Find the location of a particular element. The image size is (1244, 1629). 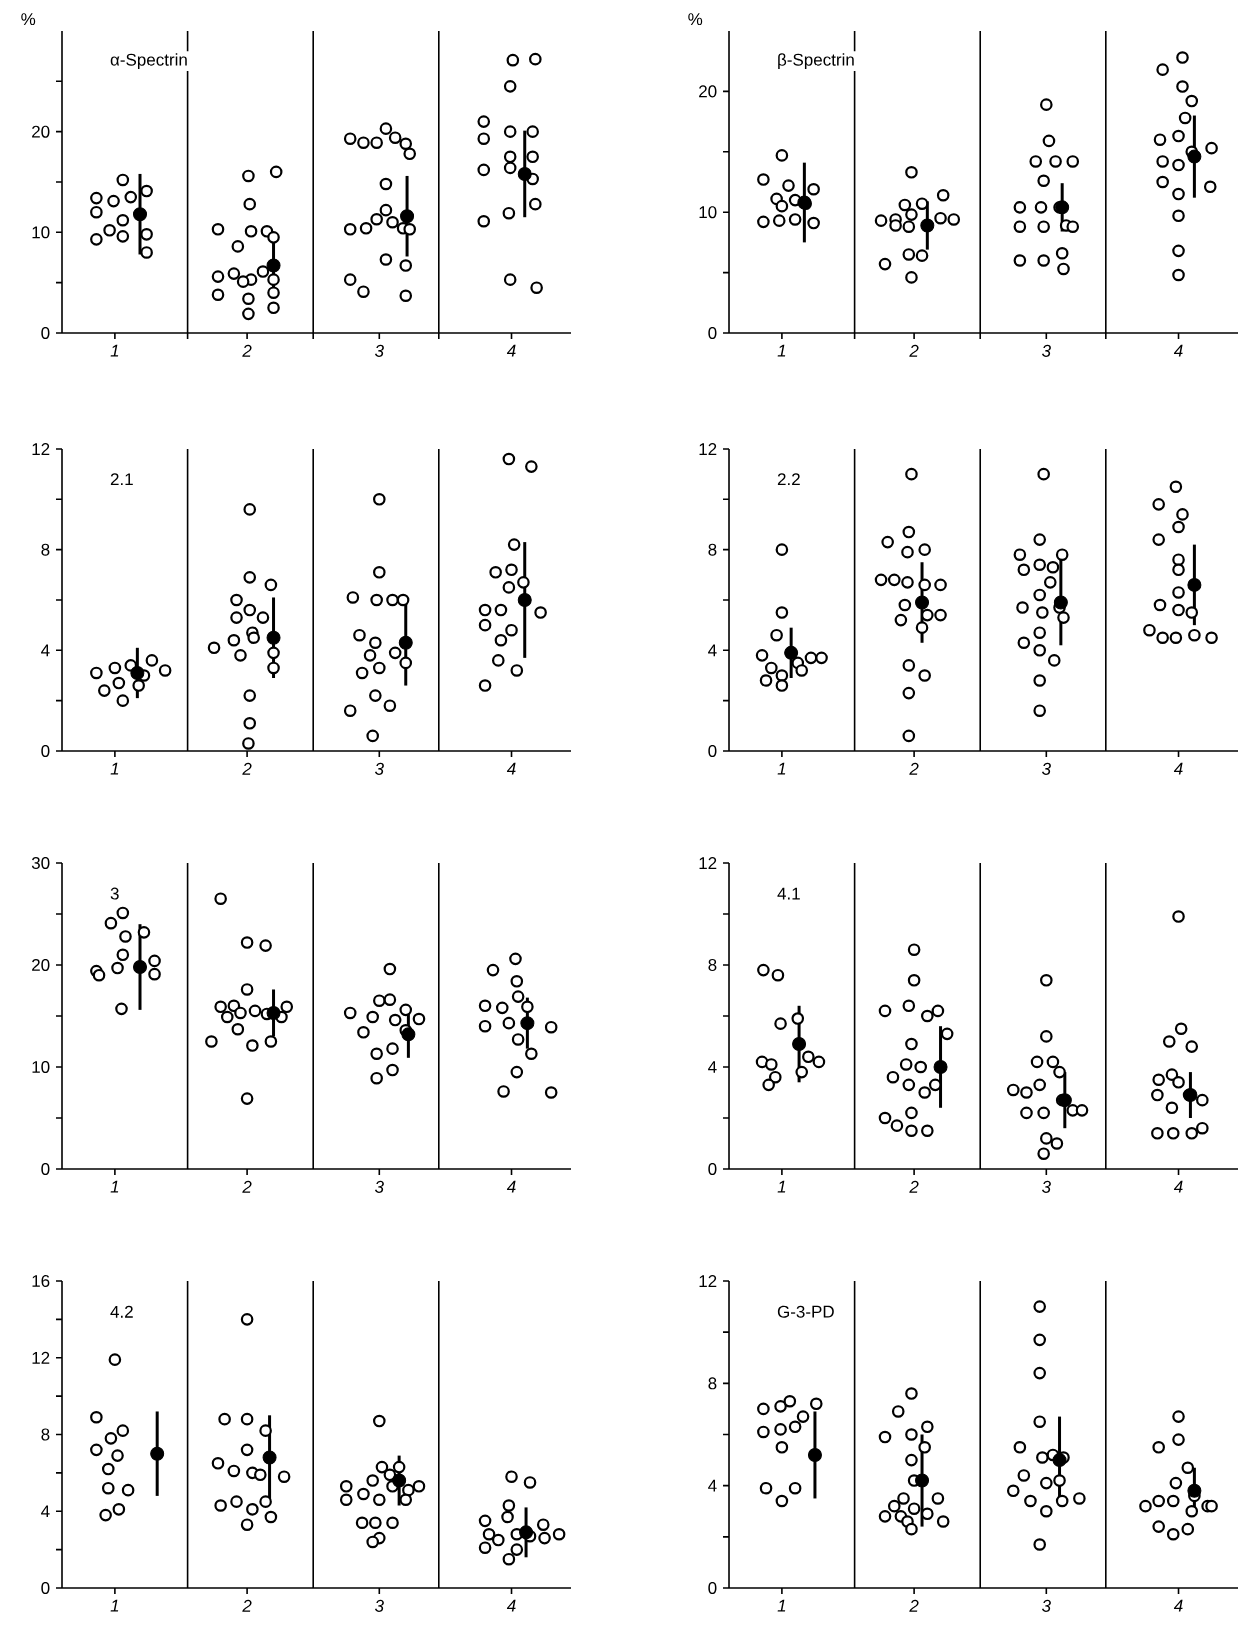

text: 4.2 is located at coordinates (121, 1311).